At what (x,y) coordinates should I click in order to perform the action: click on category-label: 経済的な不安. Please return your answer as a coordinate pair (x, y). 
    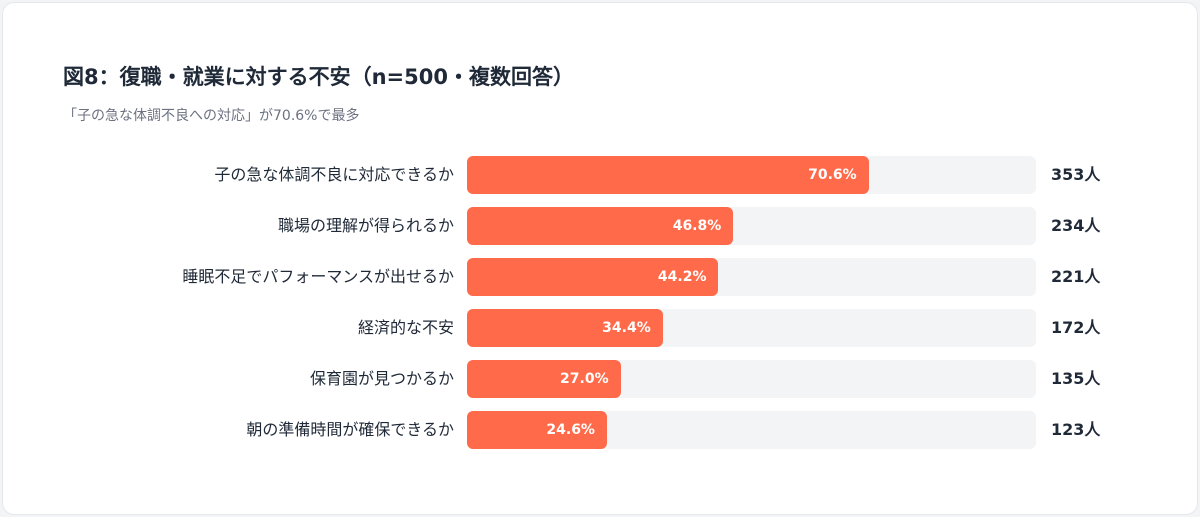
    Looking at the image, I should click on (405, 327).